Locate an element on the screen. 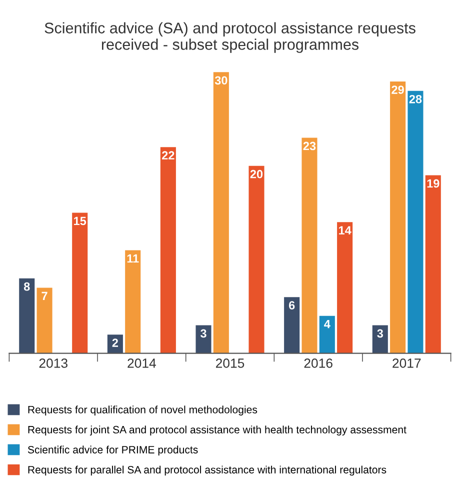 The height and width of the screenshot is (484, 460). chart-title: Scientific advice (SA) and protocol assistance requests received - subset special programmes is located at coordinates (230, 37).